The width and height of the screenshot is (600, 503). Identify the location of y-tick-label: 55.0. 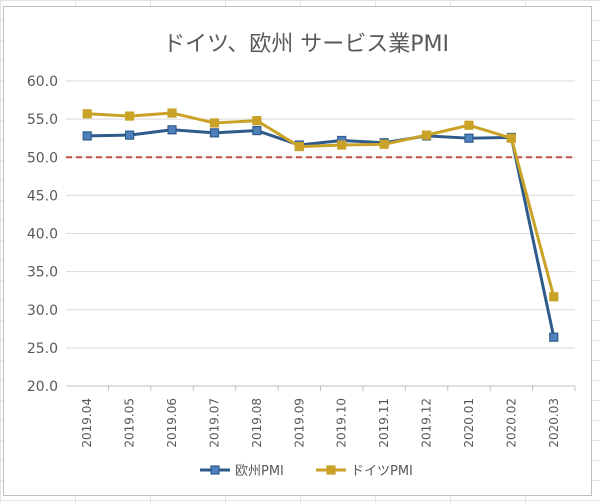
(42, 120).